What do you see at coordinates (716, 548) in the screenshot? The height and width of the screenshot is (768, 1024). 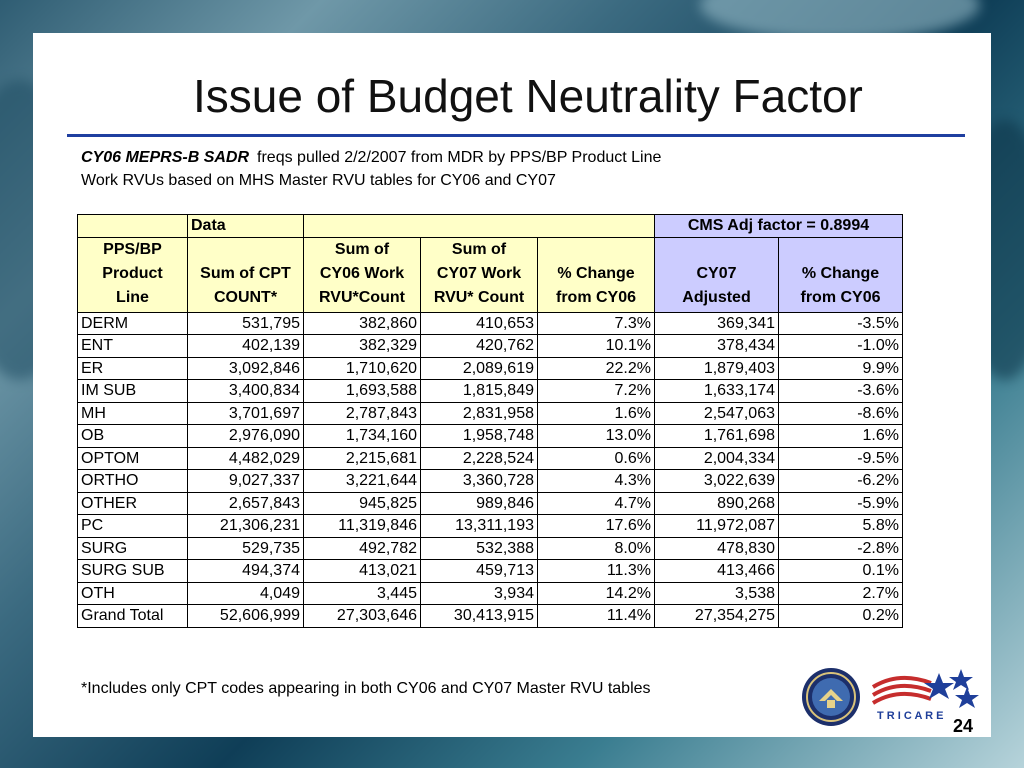 I see `value-cell: 478,830` at bounding box center [716, 548].